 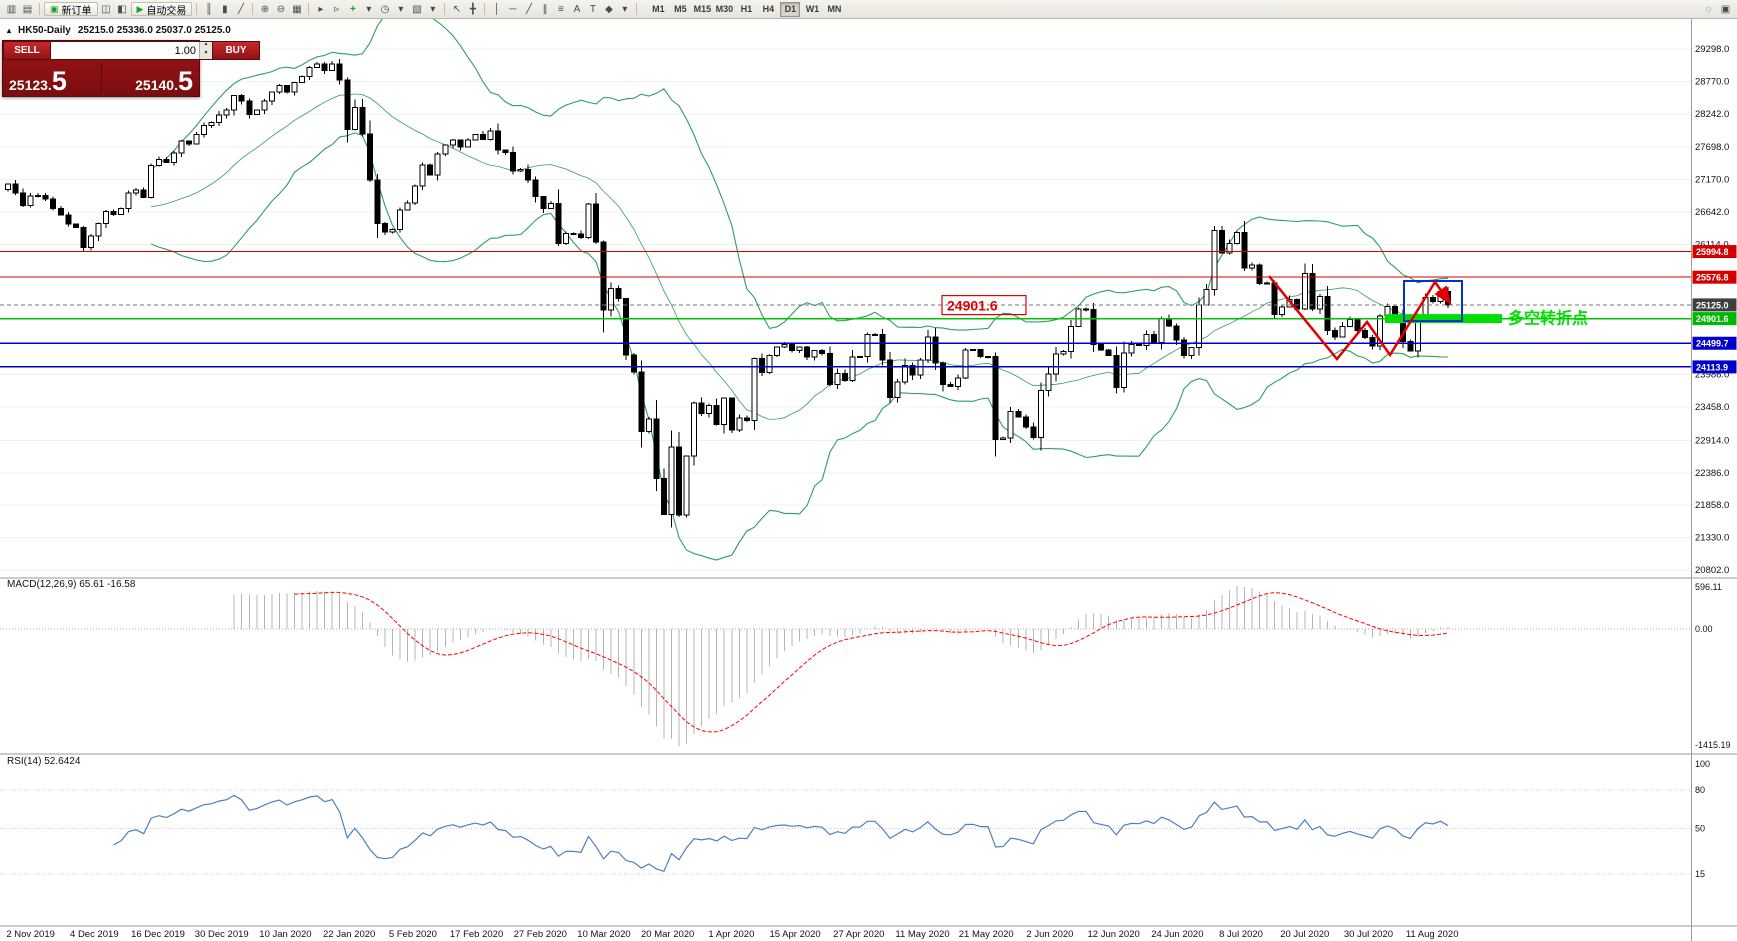 What do you see at coordinates (1712, 114) in the screenshot?
I see `price-tick-label: 28242.0` at bounding box center [1712, 114].